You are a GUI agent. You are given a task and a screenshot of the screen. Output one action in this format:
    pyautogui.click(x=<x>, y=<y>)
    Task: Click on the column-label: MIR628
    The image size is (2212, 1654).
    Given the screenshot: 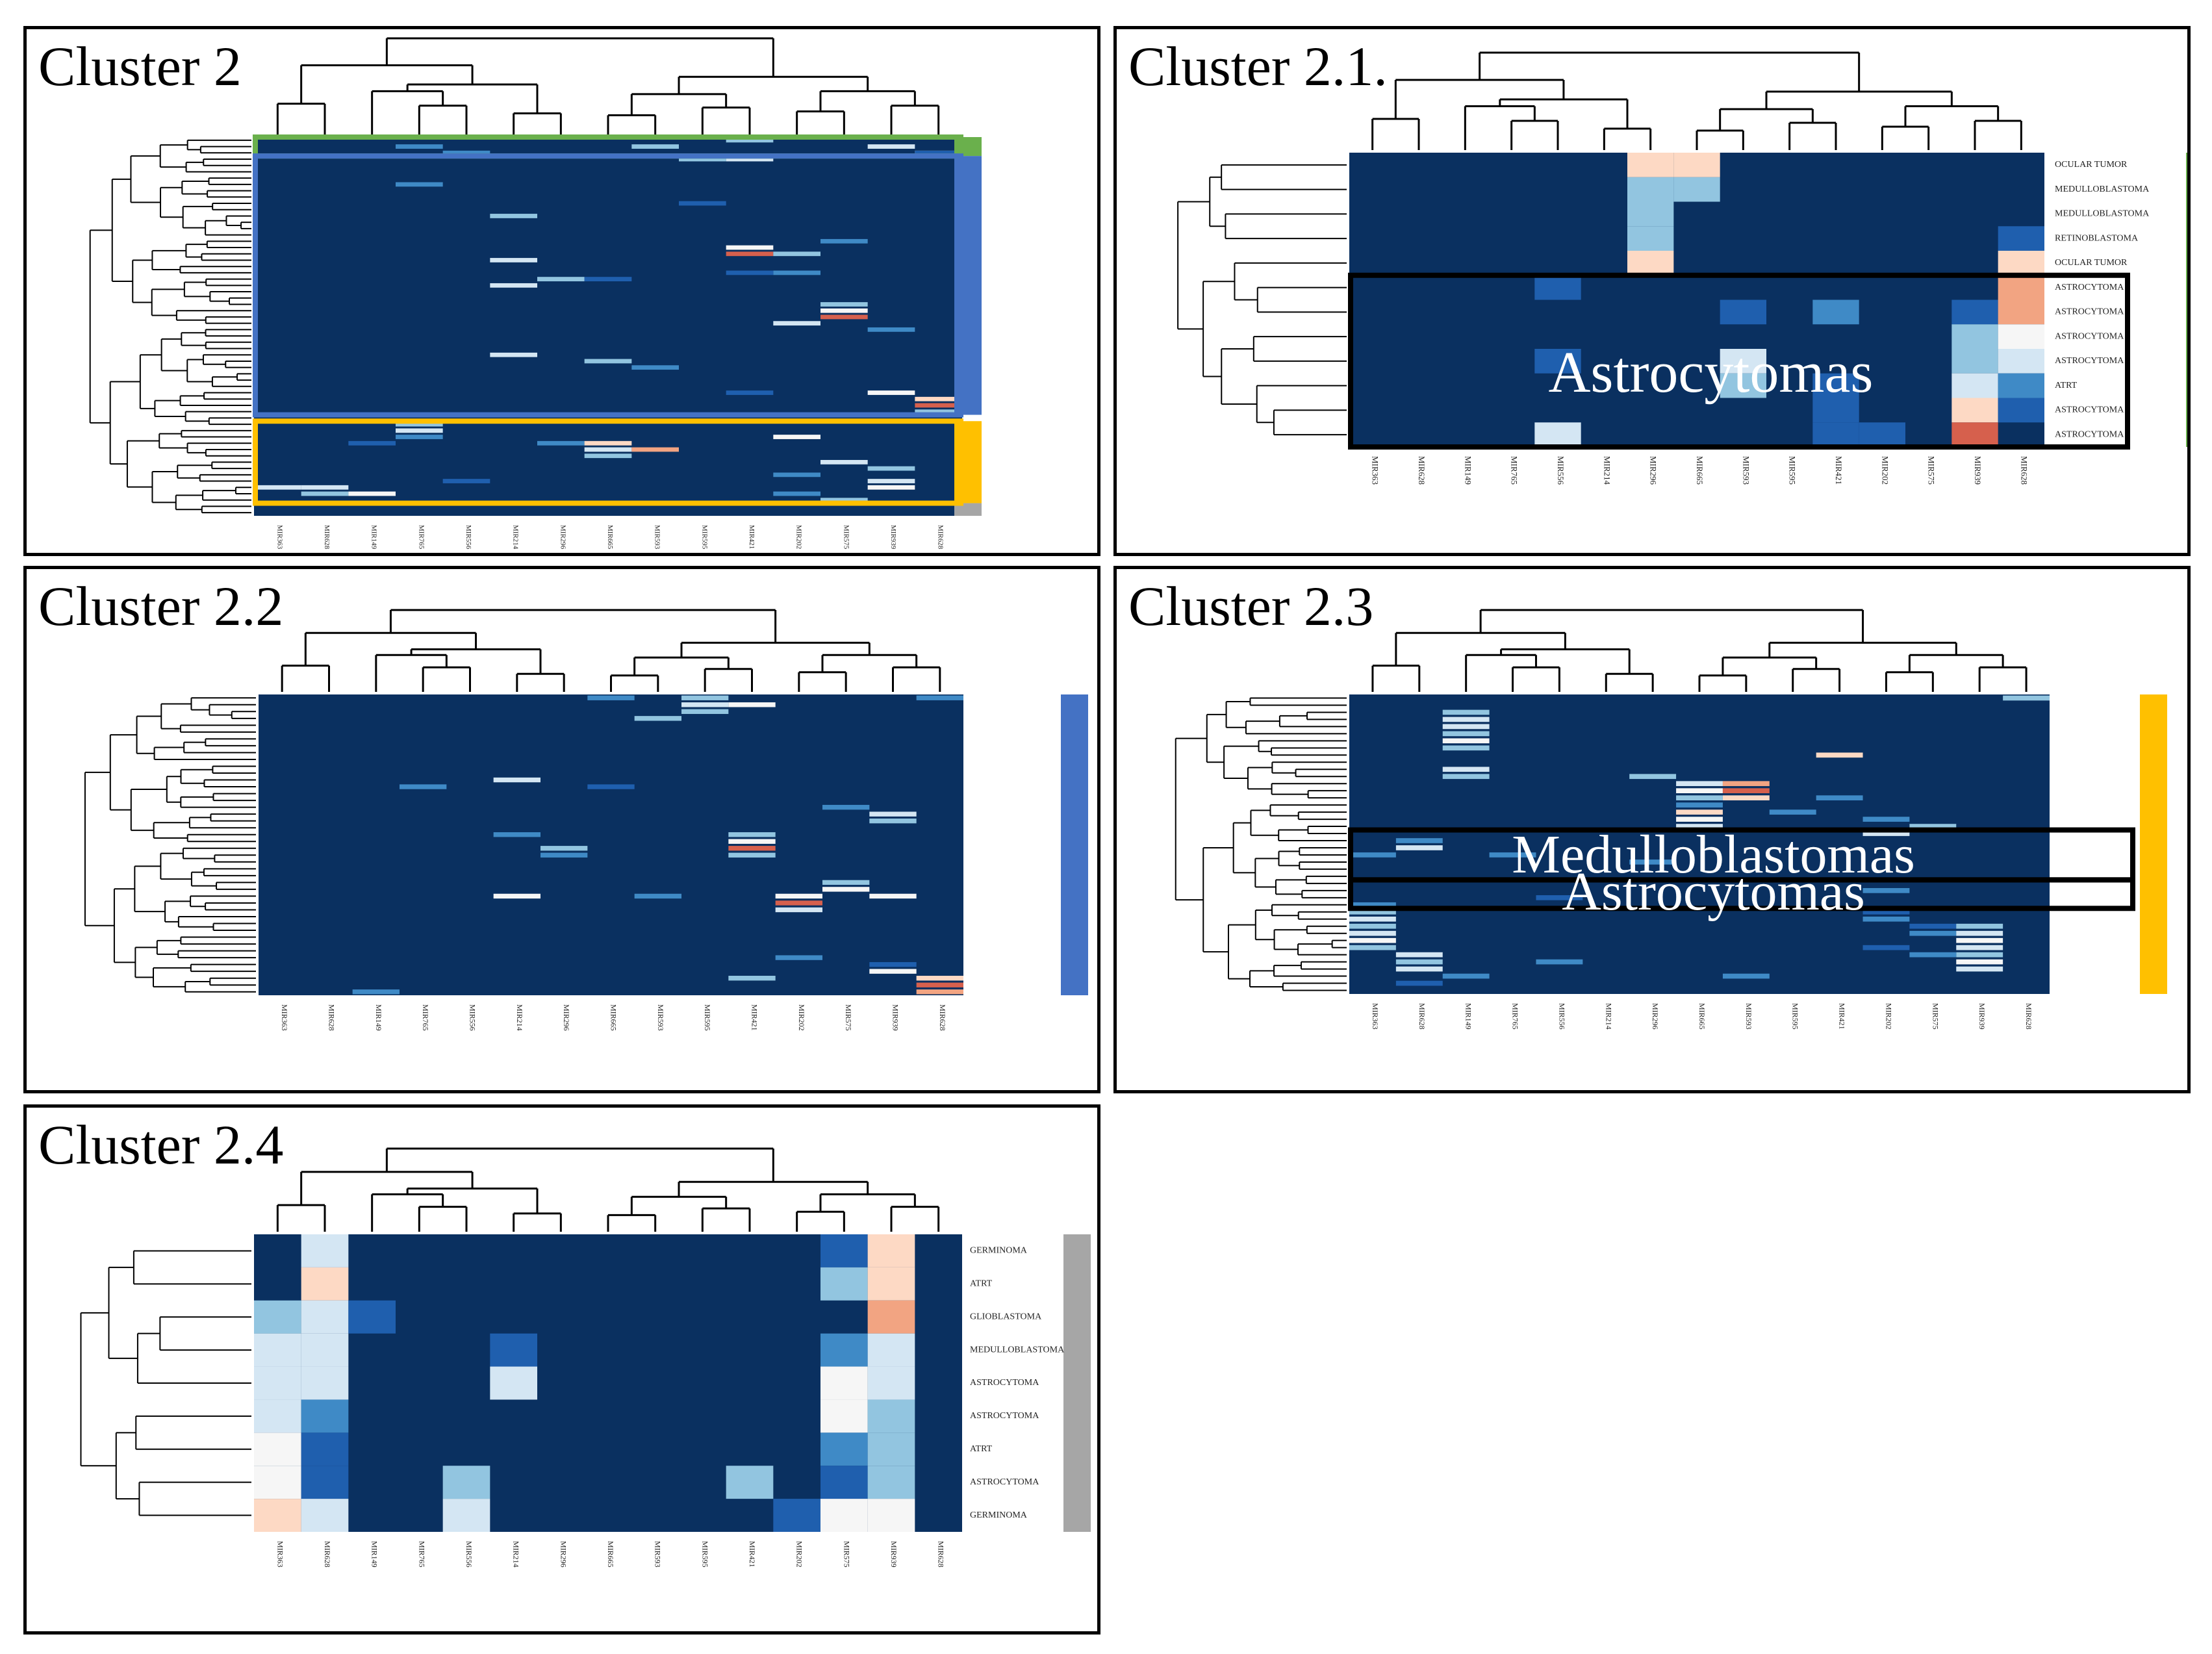 What is the action you would take?
    pyautogui.click(x=2028, y=1016)
    